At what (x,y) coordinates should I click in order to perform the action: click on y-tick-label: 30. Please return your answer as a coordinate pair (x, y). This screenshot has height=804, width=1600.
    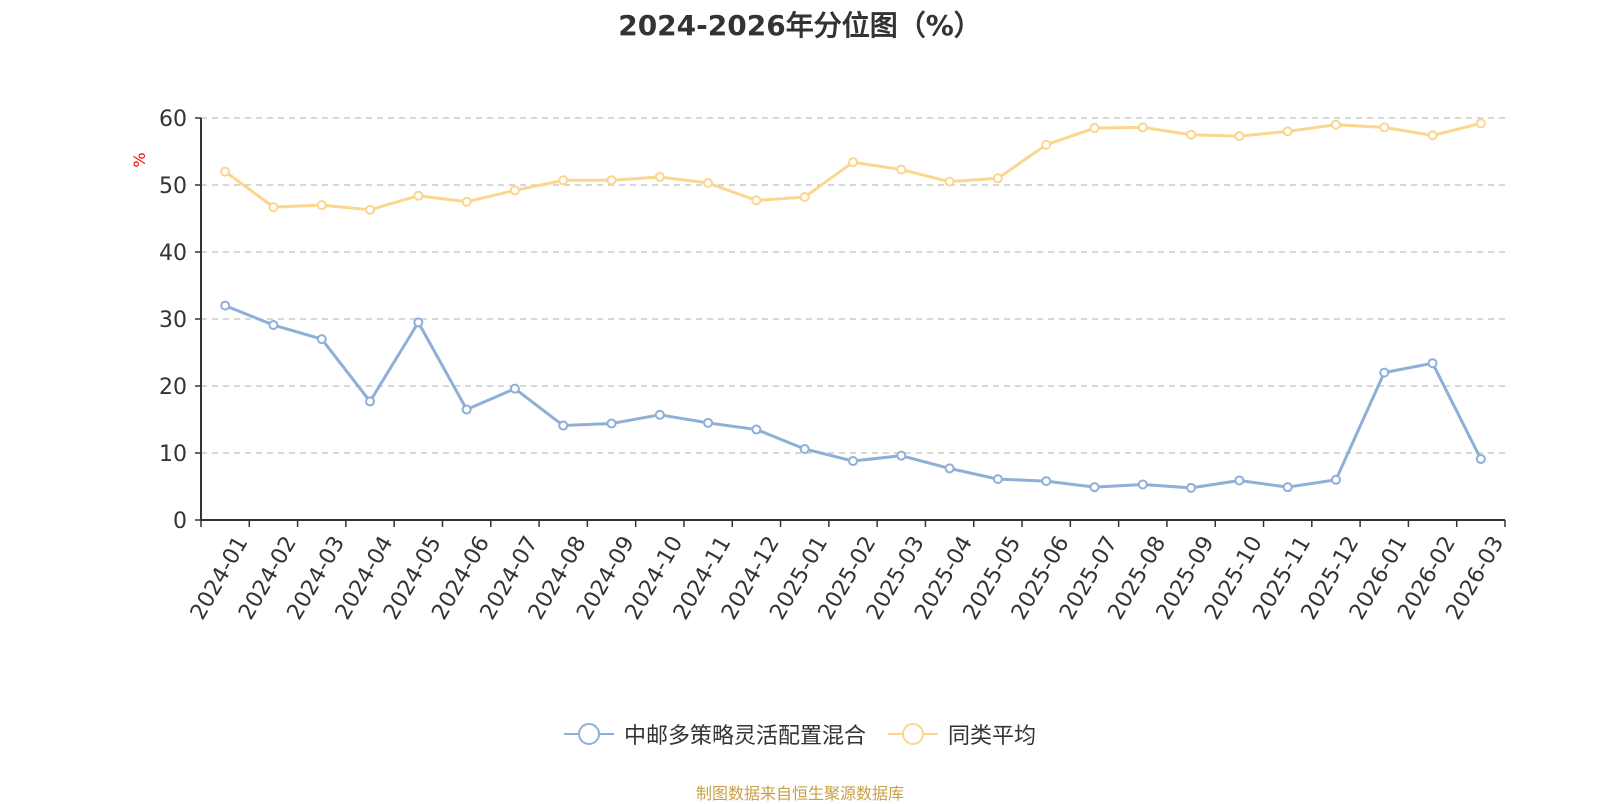
    Looking at the image, I should click on (173, 320).